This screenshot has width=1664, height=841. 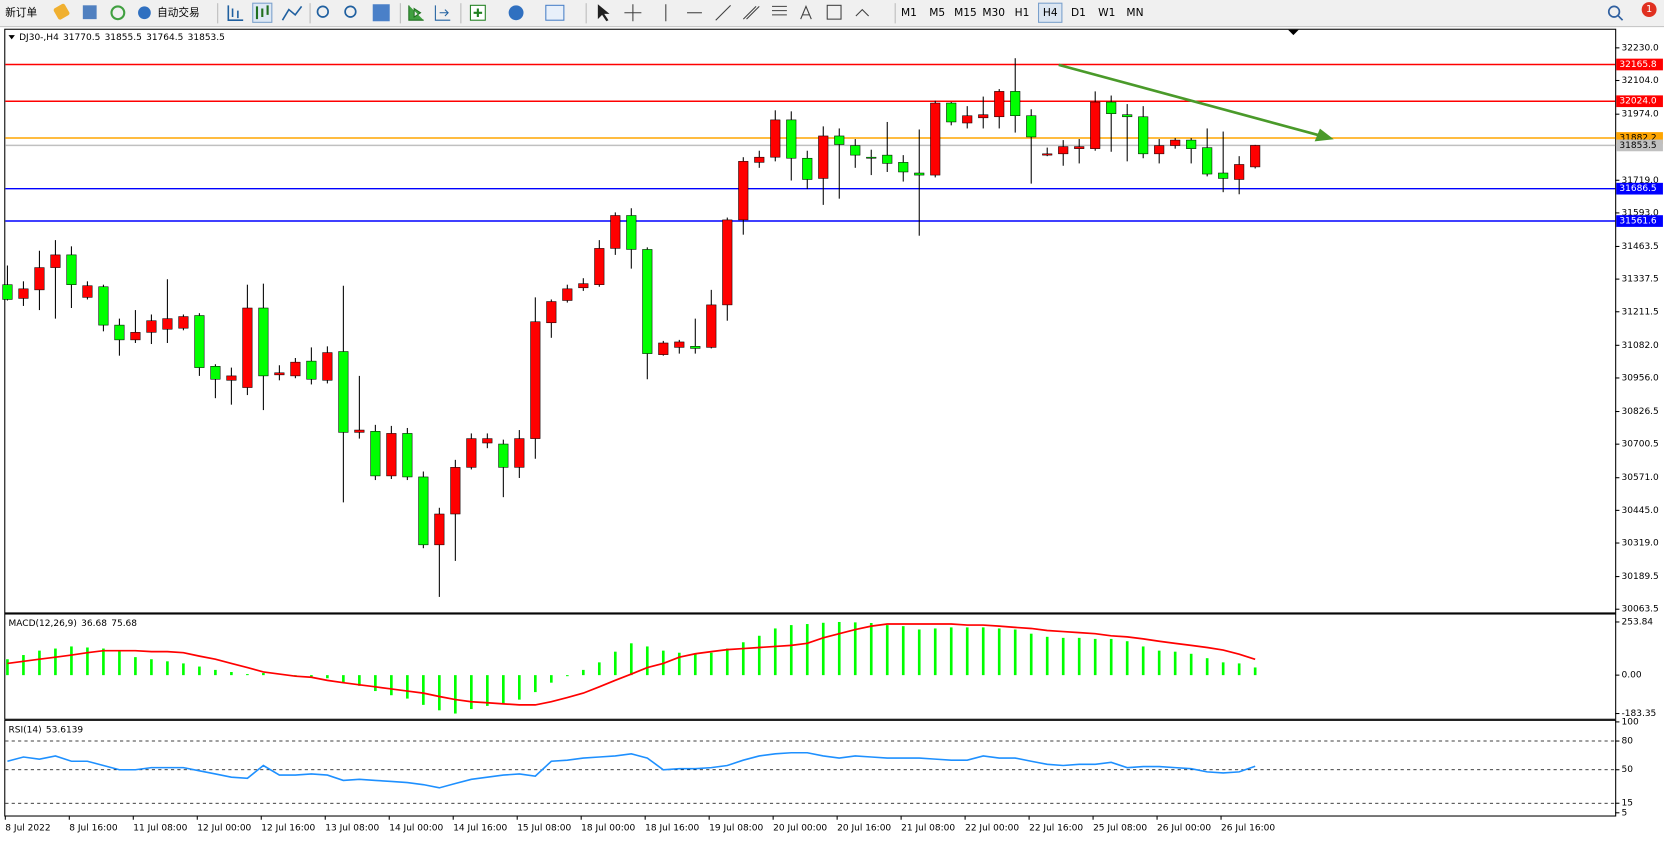 I want to click on symbol-marker, so click(x=11, y=37).